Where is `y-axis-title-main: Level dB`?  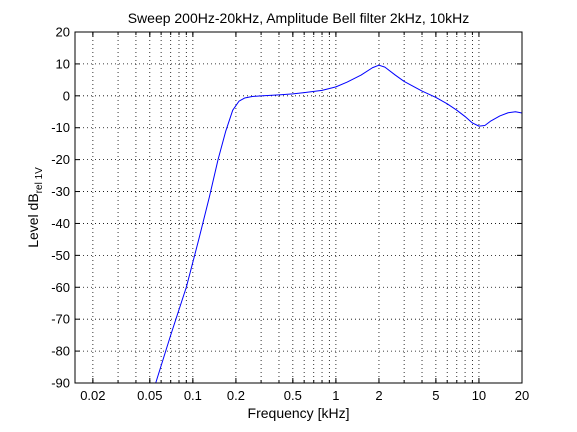 y-axis-title-main: Level dB is located at coordinates (33, 220).